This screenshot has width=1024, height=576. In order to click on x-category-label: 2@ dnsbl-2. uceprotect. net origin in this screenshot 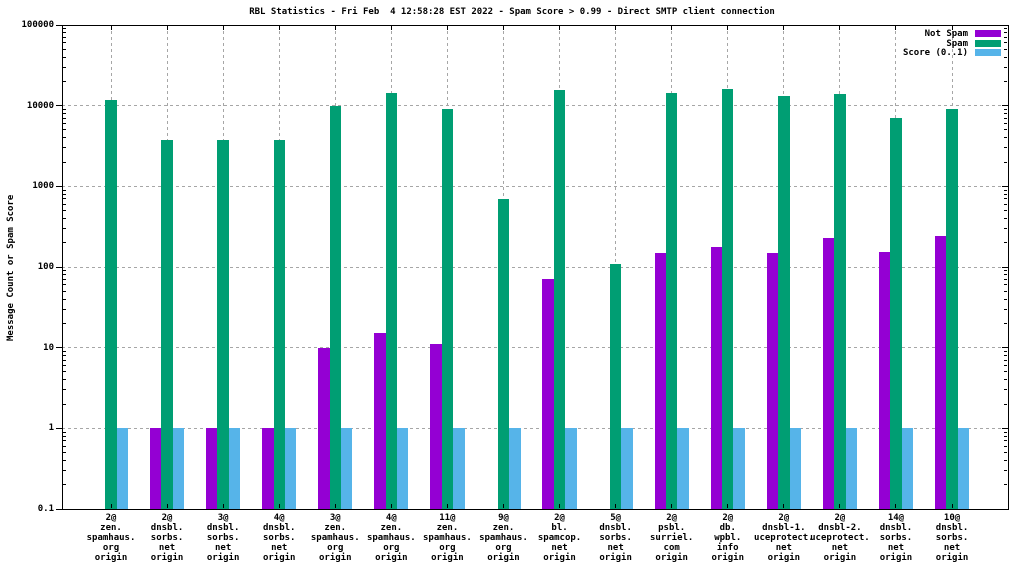, I will do `click(840, 538)`.